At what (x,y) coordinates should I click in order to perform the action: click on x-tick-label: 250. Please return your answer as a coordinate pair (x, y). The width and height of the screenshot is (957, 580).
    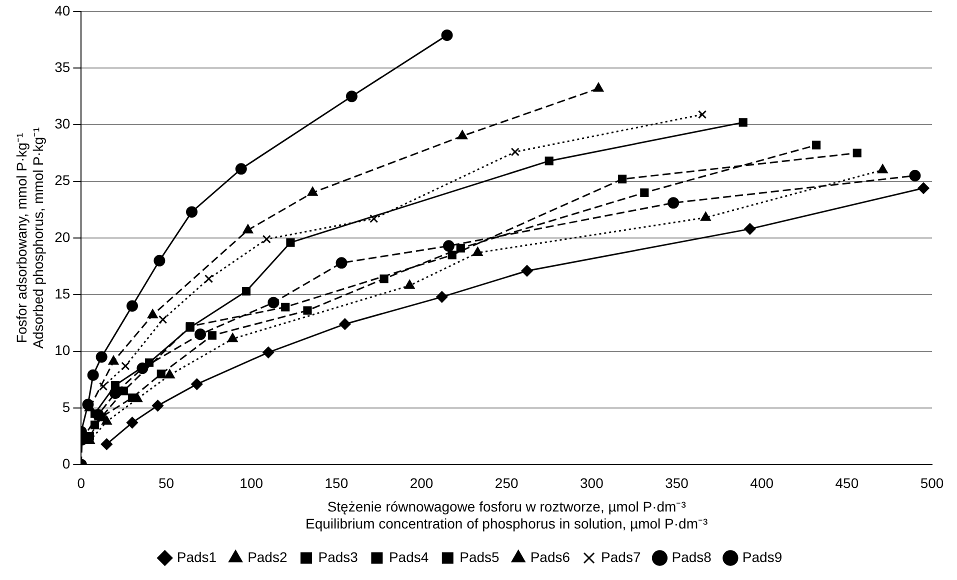
    Looking at the image, I should click on (506, 482).